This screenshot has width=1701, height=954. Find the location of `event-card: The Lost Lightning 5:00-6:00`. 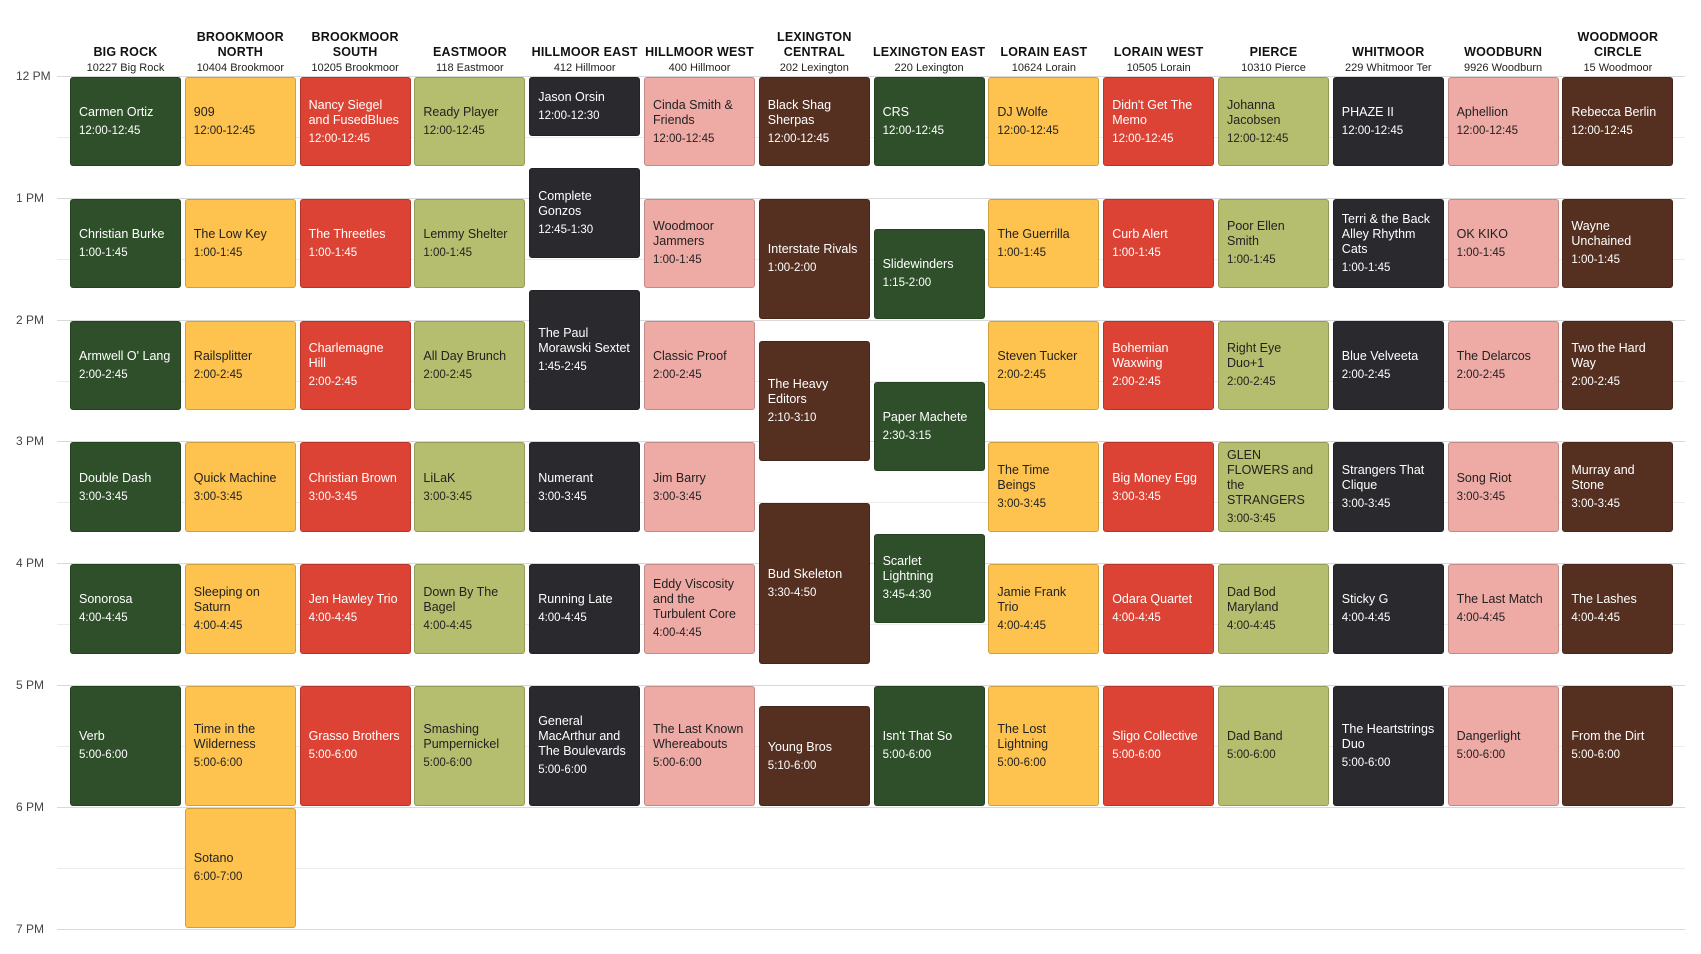

event-card: The Lost Lightning 5:00-6:00 is located at coordinates (1044, 746).